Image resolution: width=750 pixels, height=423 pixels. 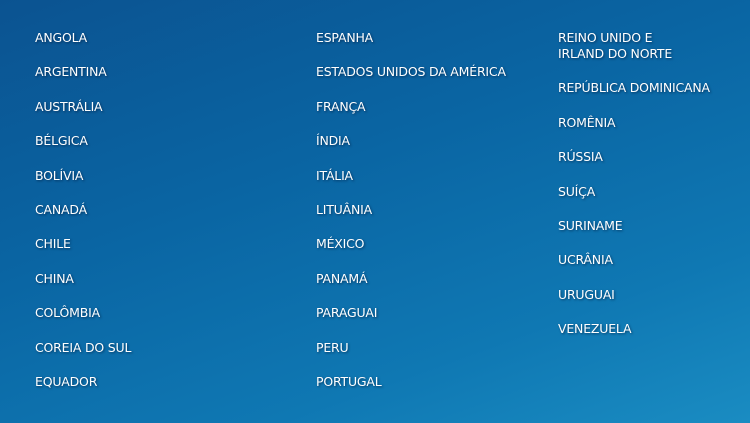 What do you see at coordinates (54, 278) in the screenshot?
I see `country-item: CHINA` at bounding box center [54, 278].